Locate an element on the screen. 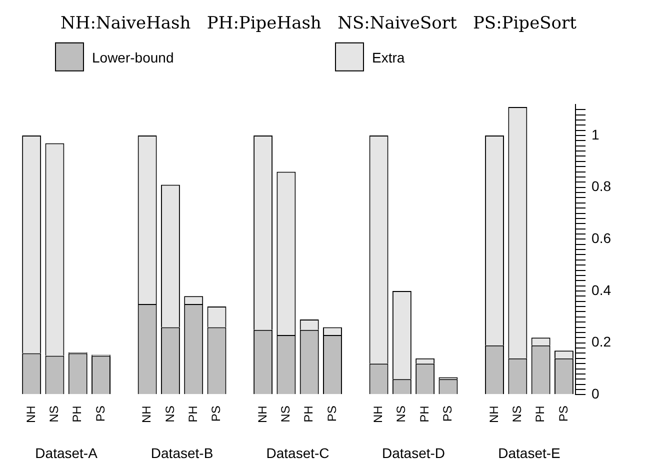 The height and width of the screenshot is (476, 657). y-tick-label: 0.6 is located at coordinates (602, 238).